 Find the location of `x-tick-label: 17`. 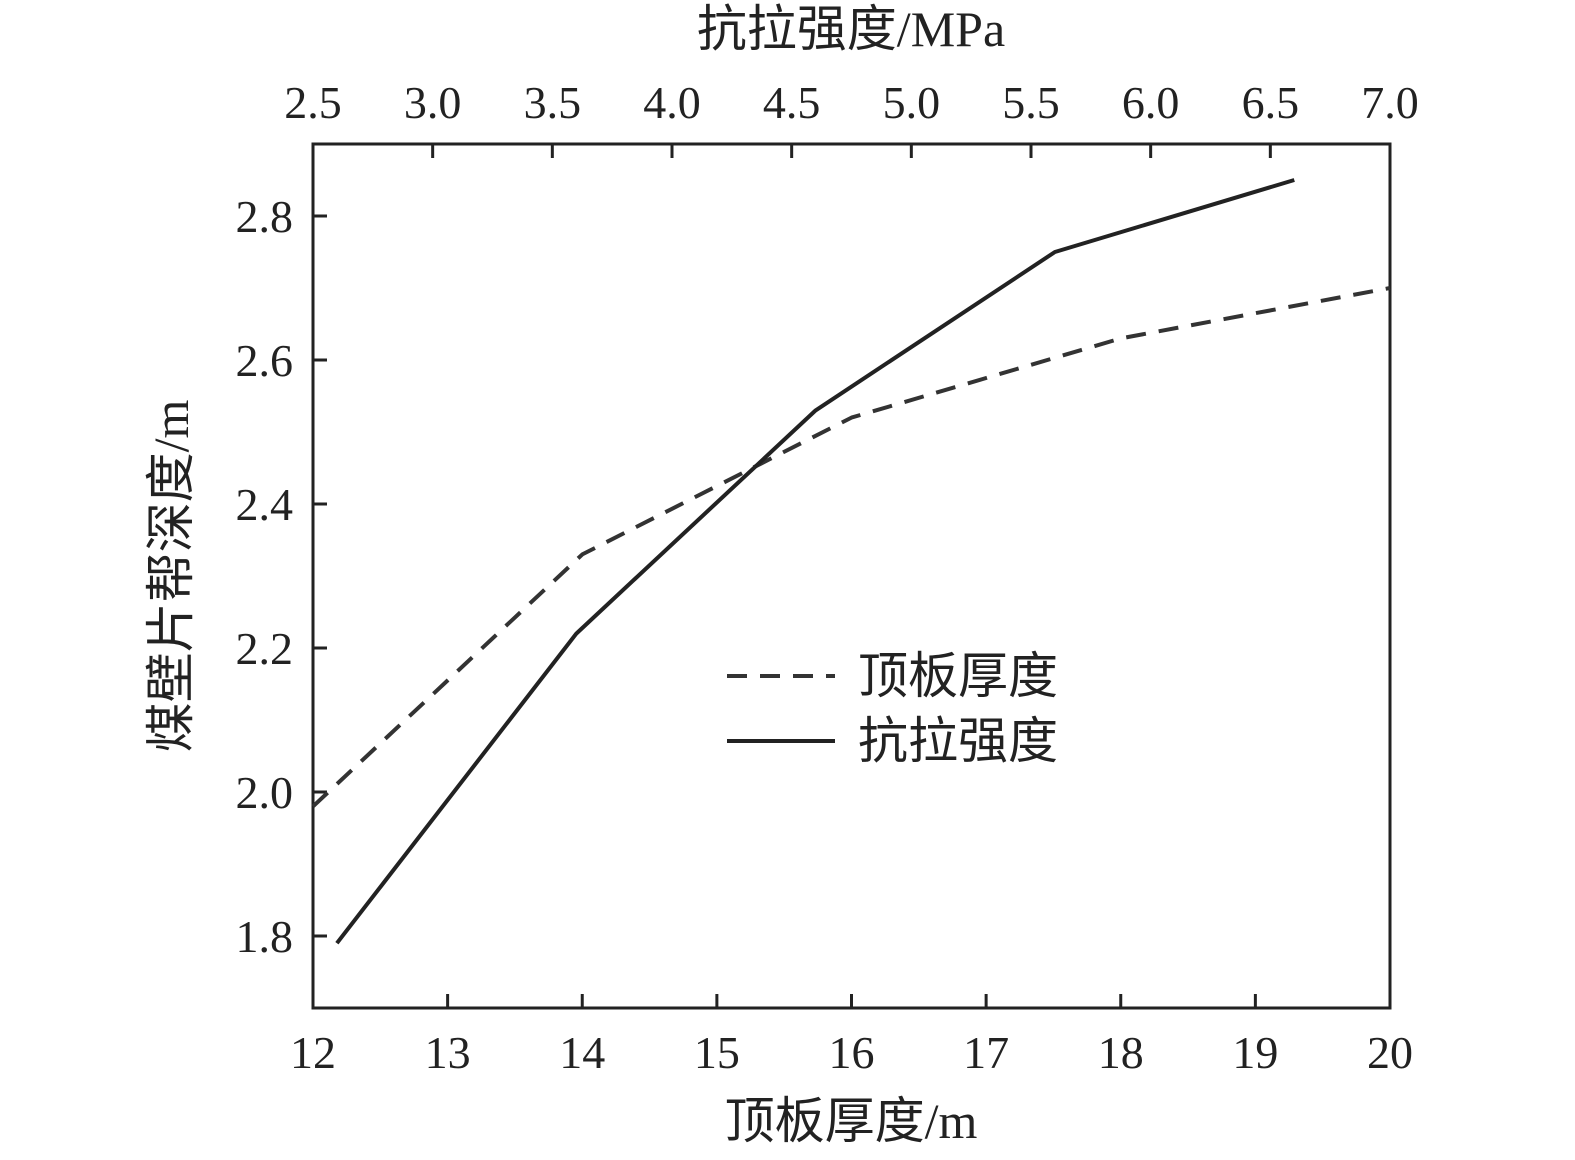

x-tick-label: 17 is located at coordinates (986, 1052).